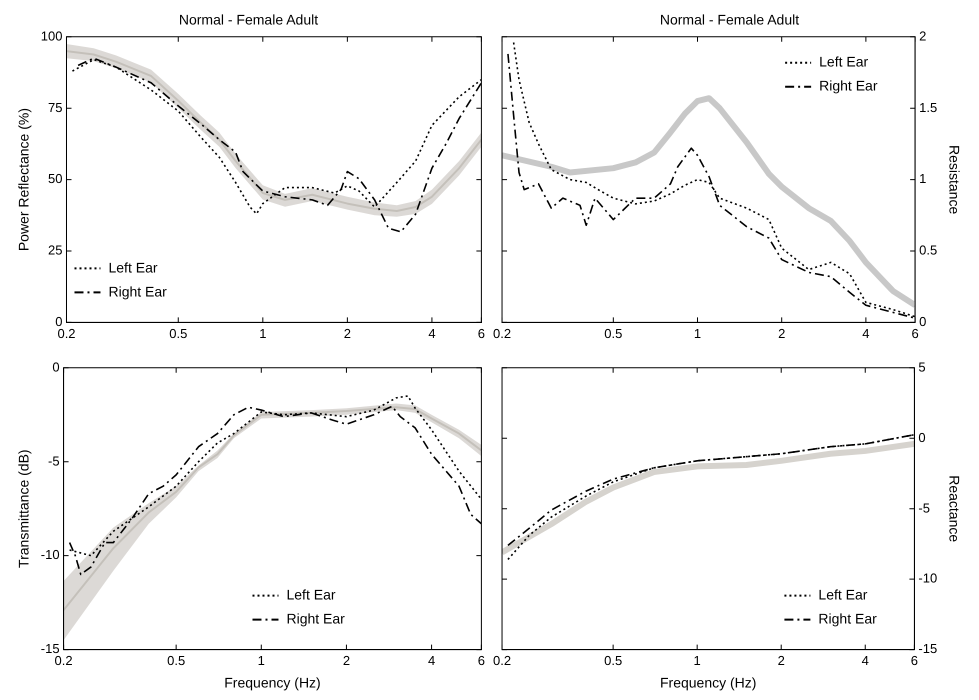 The image size is (979, 700). Describe the element at coordinates (50, 554) in the screenshot. I see `y-tick-label: -10` at that location.